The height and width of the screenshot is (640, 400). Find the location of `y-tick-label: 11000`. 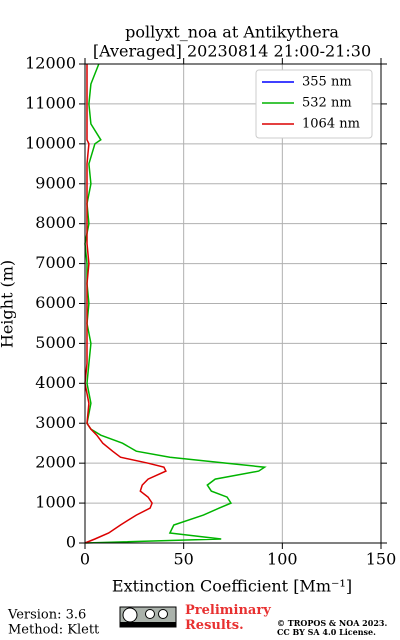

y-tick-label: 11000 is located at coordinates (50, 102).